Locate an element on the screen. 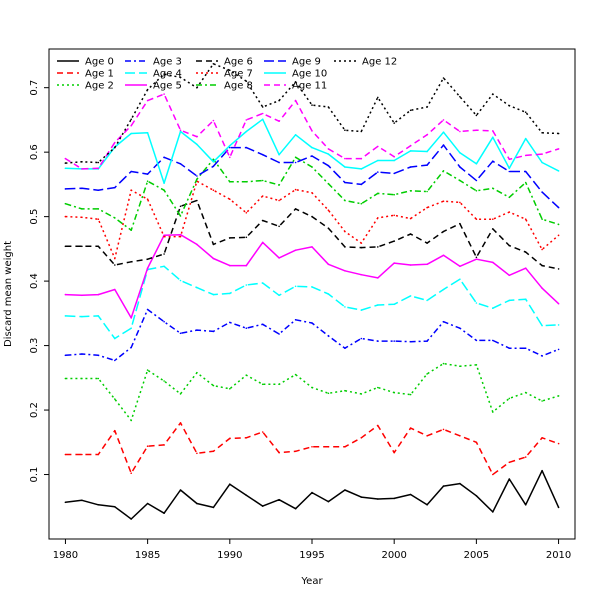 Image resolution: width=600 pixels, height=600 pixels. legend-label: Age 6 is located at coordinates (238, 62).